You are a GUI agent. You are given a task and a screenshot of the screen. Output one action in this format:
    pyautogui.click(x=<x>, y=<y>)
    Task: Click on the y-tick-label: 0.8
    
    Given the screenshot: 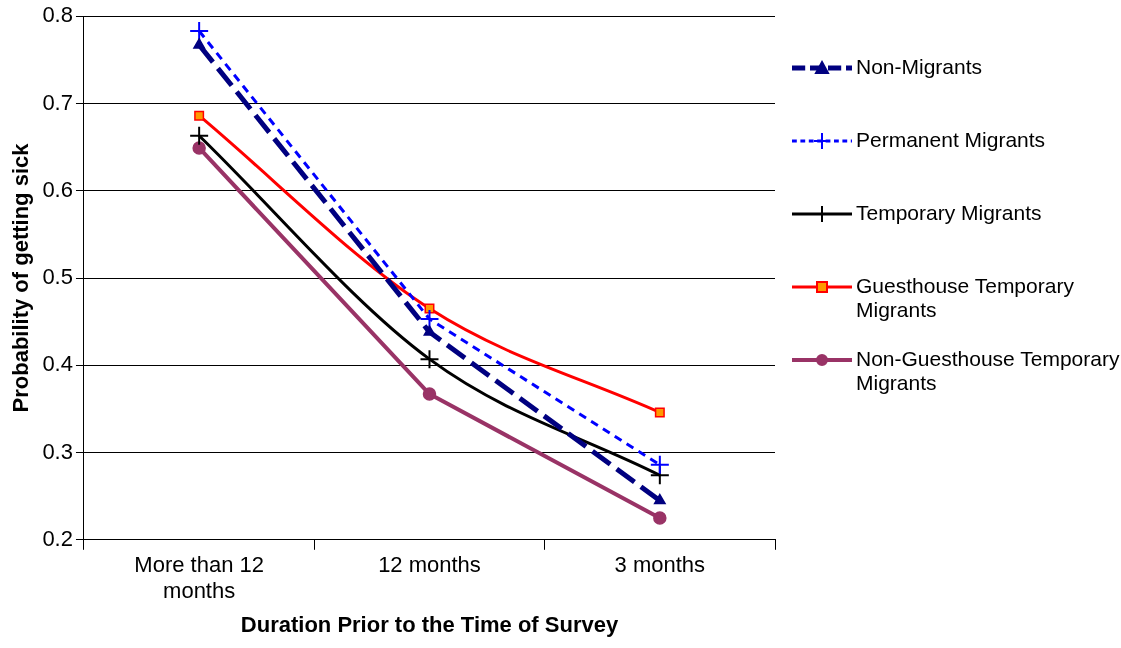 What is the action you would take?
    pyautogui.click(x=57, y=15)
    